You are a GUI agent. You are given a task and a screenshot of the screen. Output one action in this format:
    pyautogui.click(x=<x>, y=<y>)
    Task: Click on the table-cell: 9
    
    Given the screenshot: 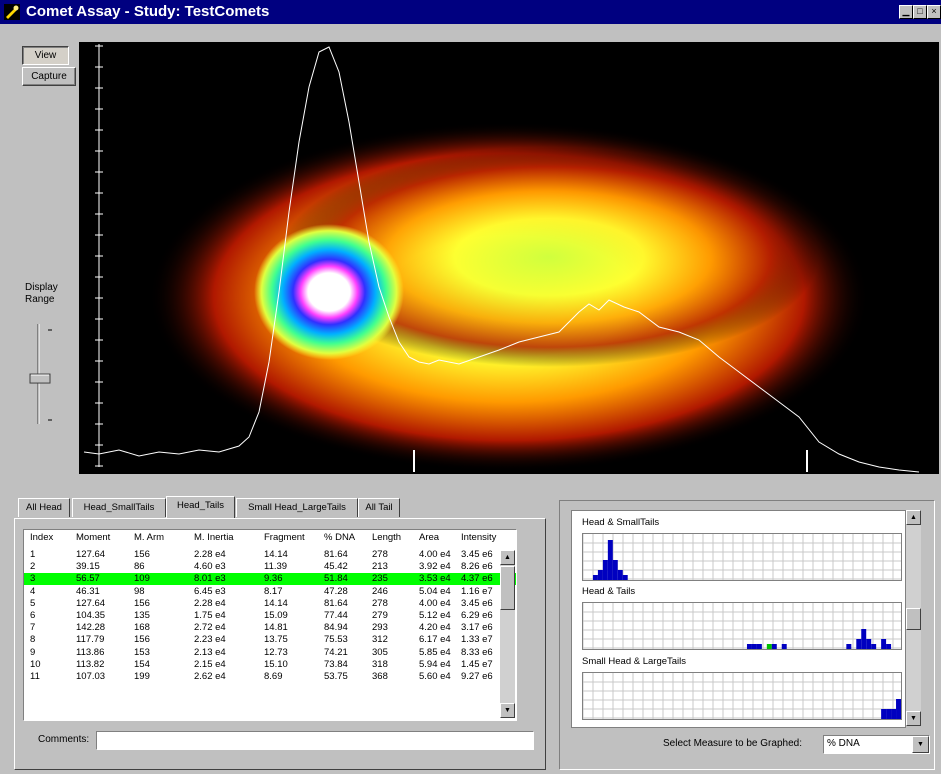 What is the action you would take?
    pyautogui.click(x=33, y=652)
    